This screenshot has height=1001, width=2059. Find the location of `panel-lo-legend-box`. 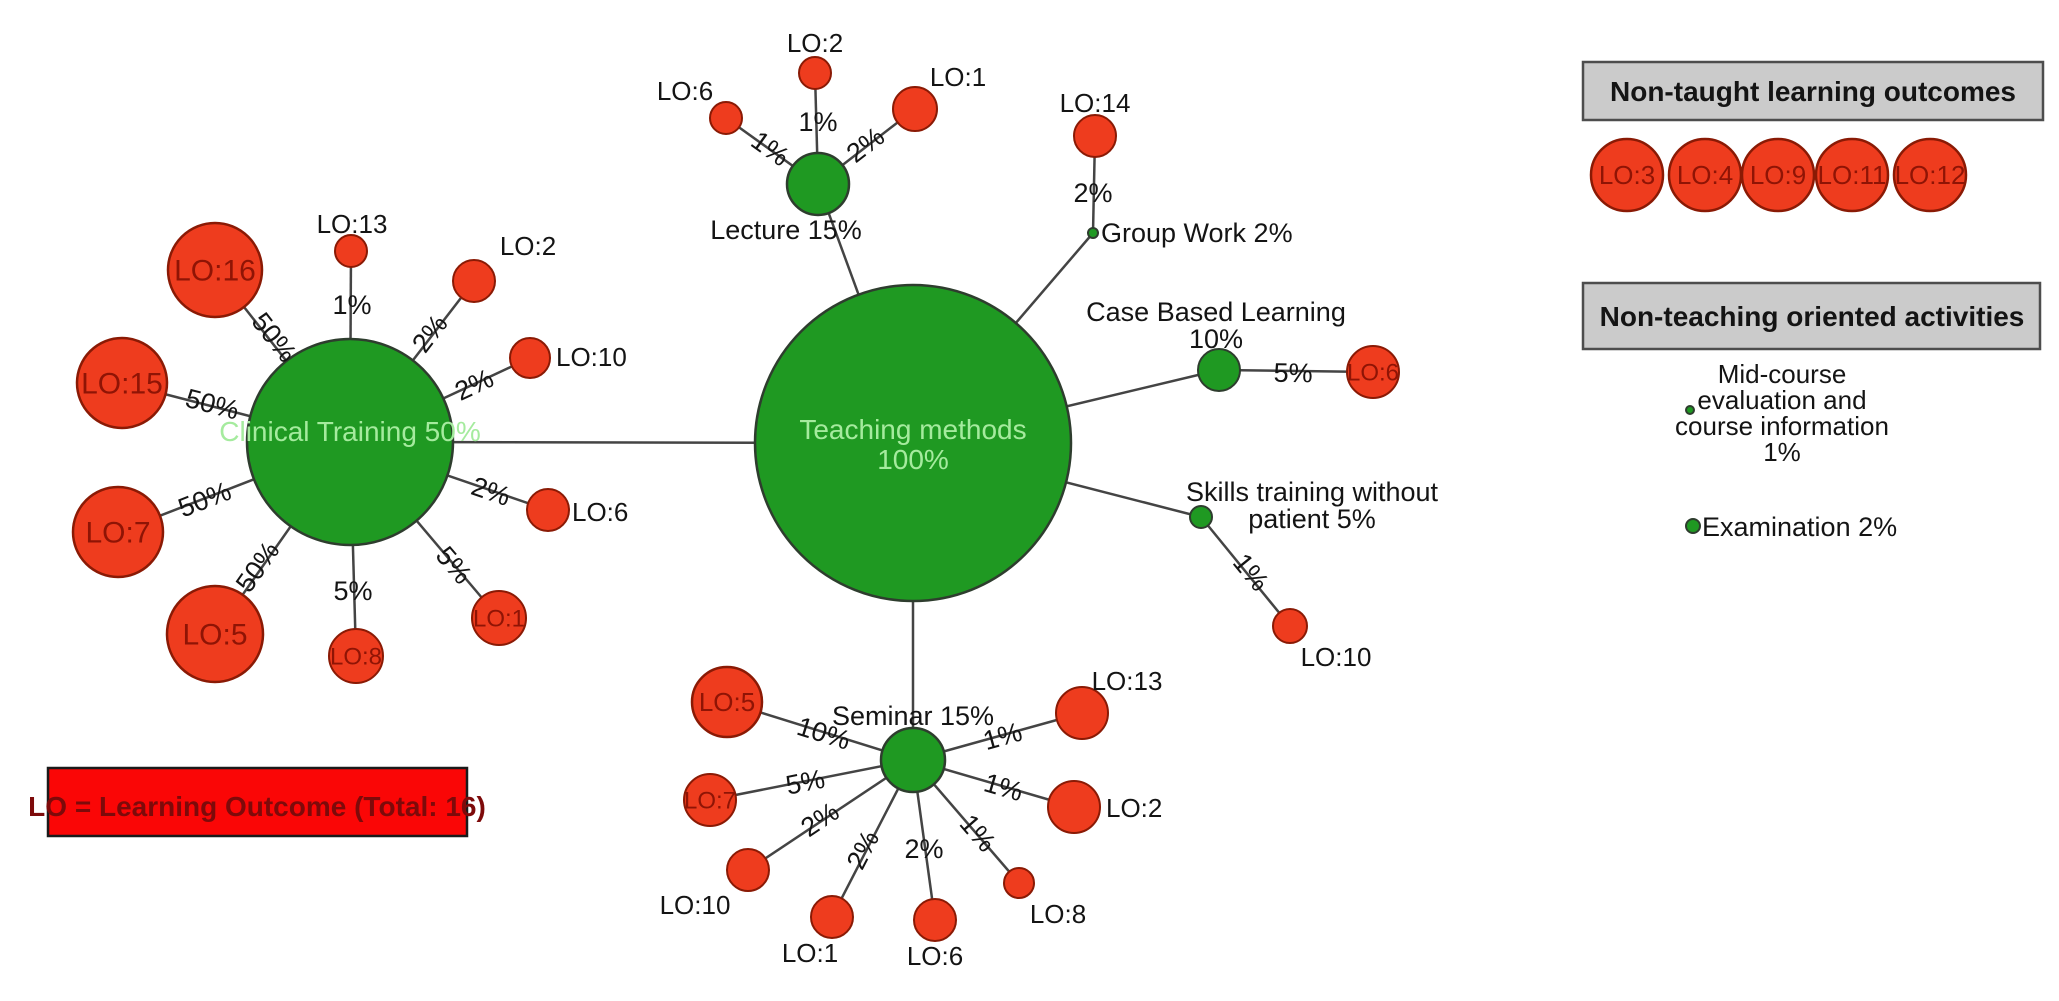

panel-lo-legend-box is located at coordinates (257, 802).